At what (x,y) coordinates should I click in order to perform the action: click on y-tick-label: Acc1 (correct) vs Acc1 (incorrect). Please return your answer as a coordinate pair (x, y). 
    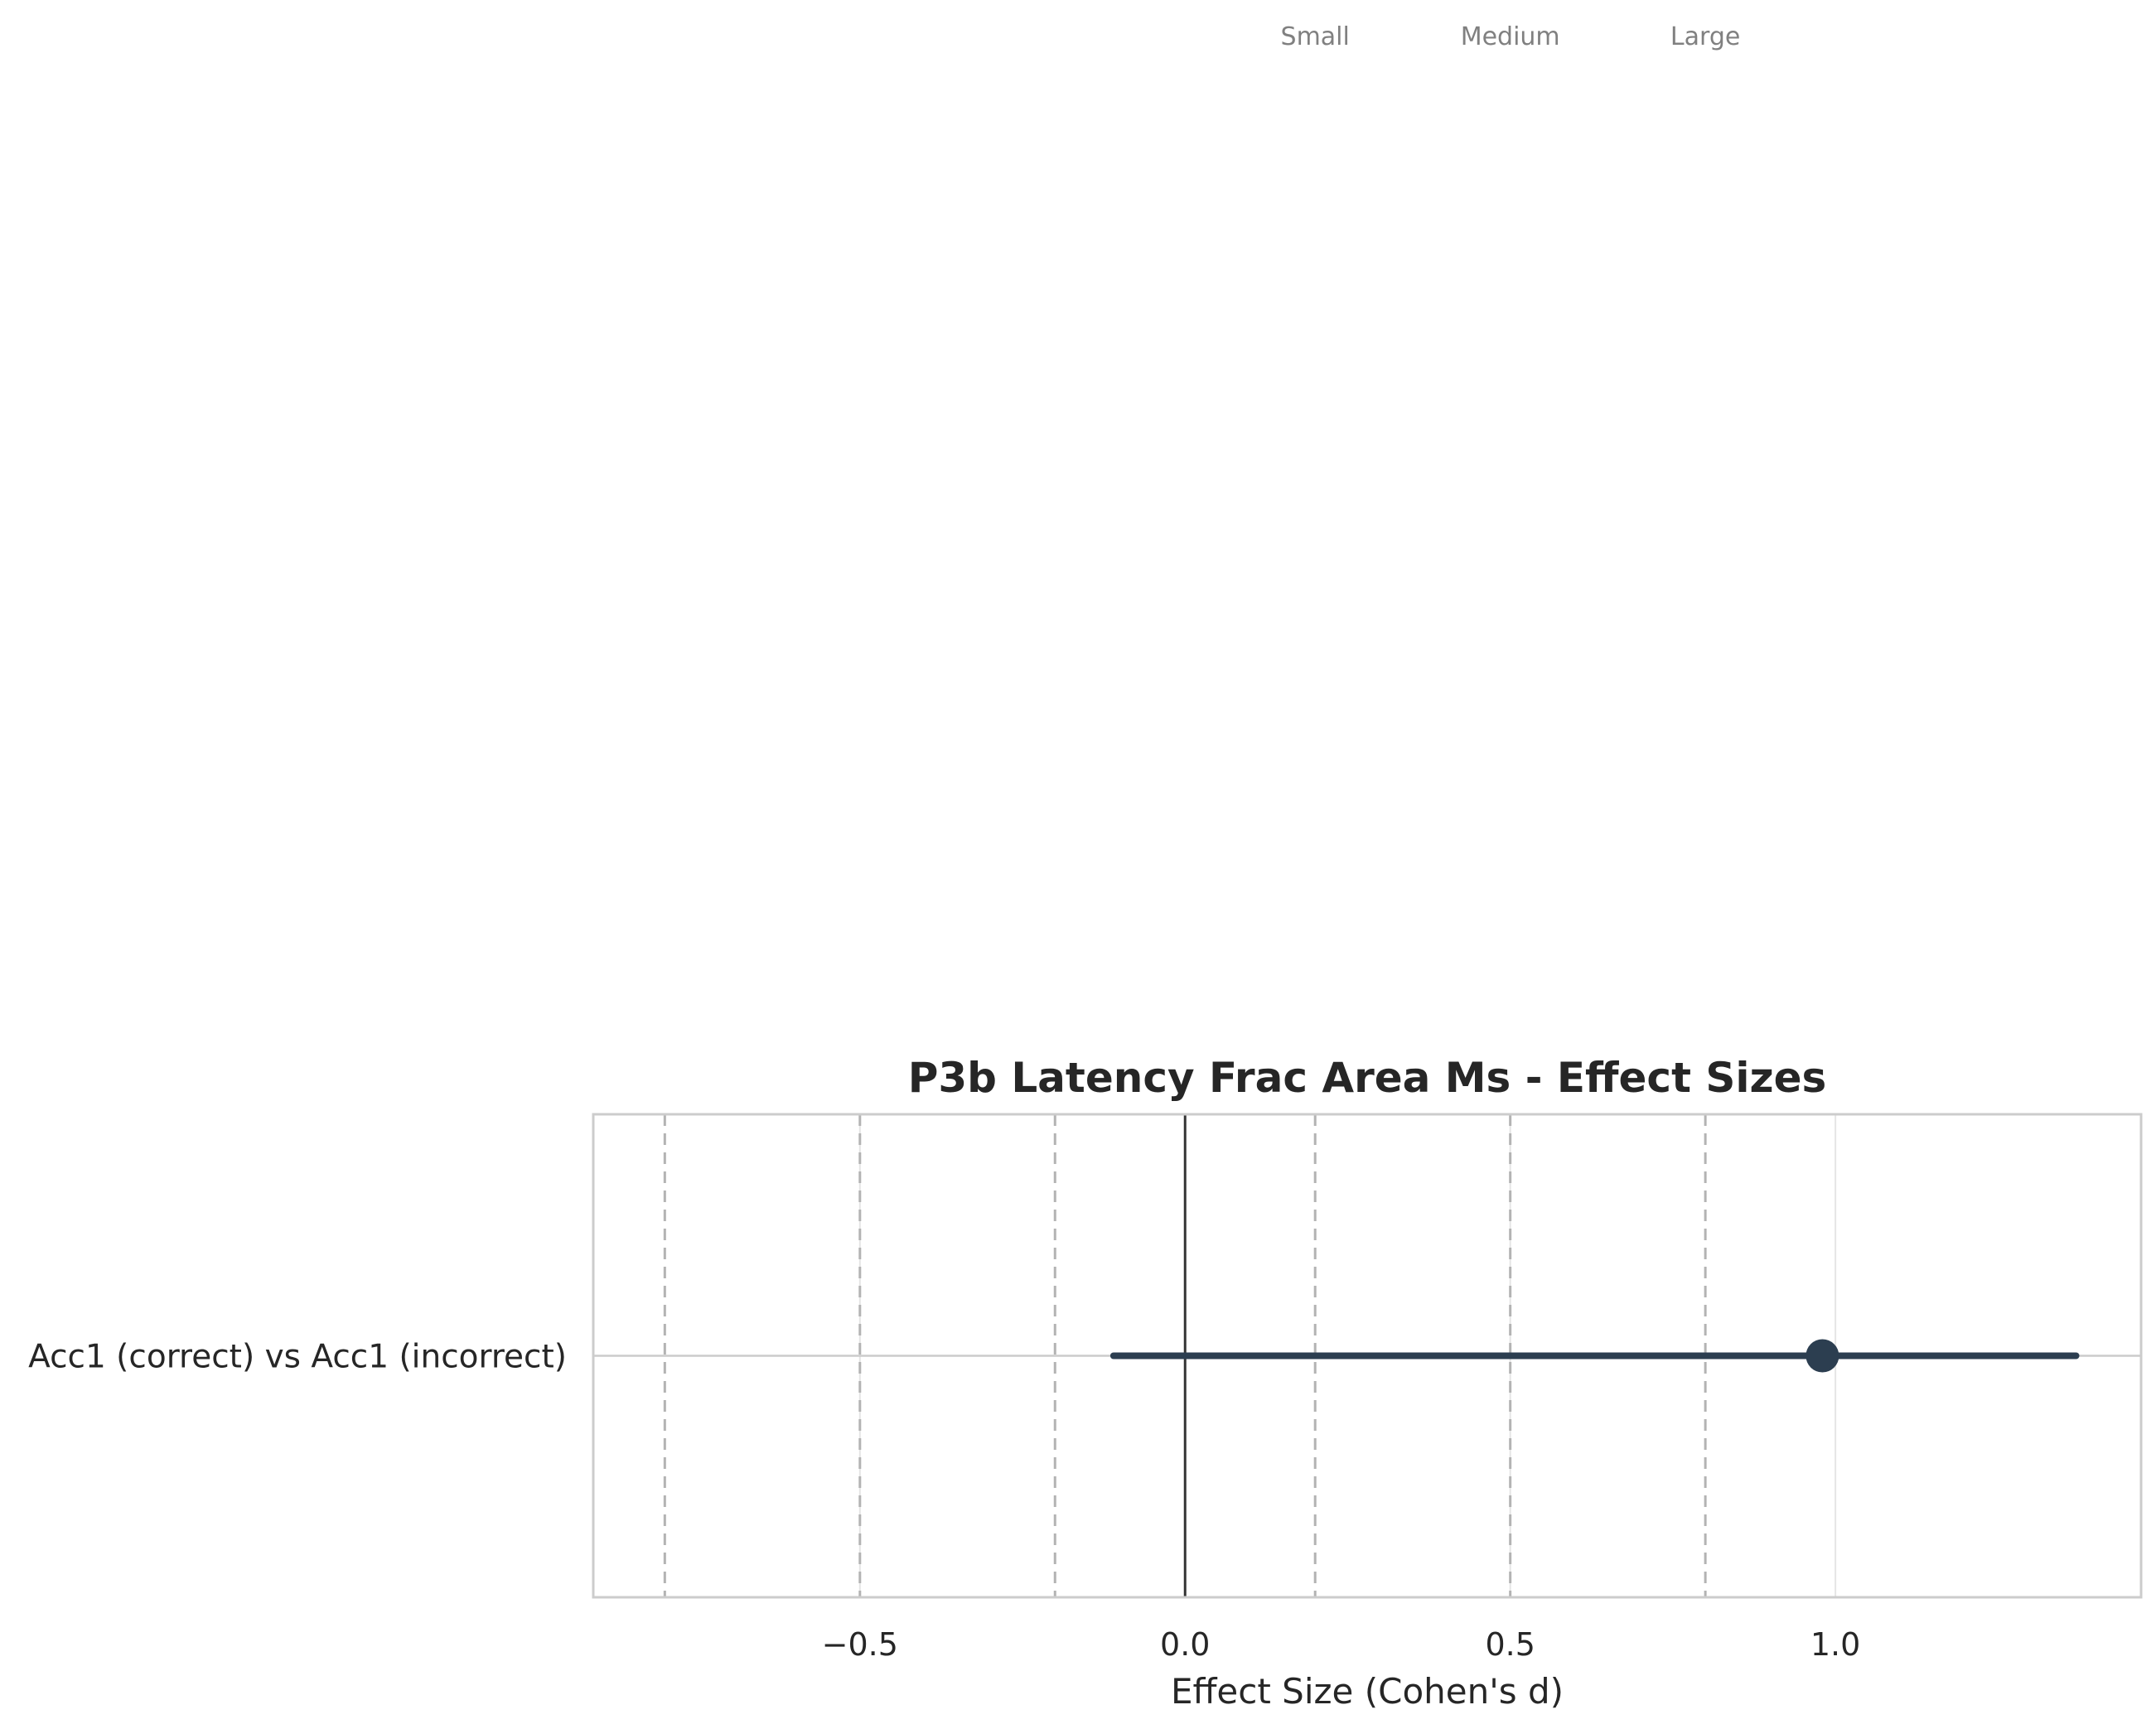
    Looking at the image, I should click on (297, 1358).